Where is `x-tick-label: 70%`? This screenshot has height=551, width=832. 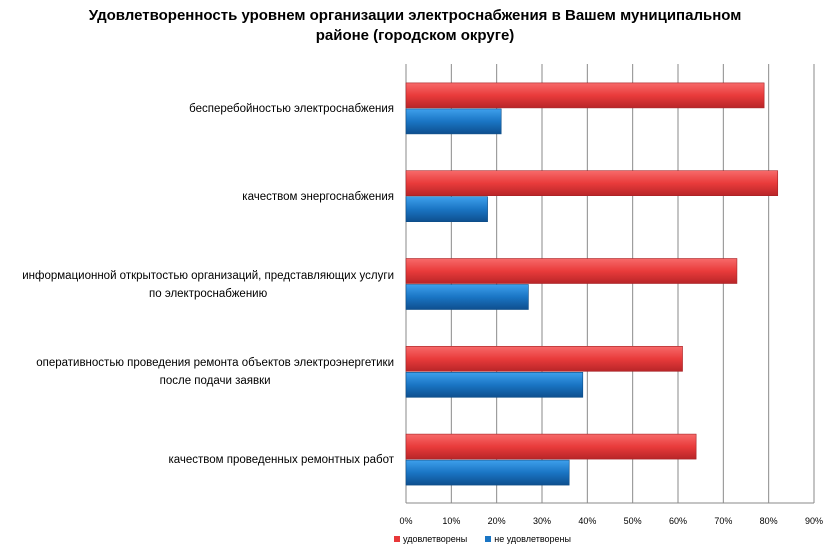 x-tick-label: 70% is located at coordinates (723, 521).